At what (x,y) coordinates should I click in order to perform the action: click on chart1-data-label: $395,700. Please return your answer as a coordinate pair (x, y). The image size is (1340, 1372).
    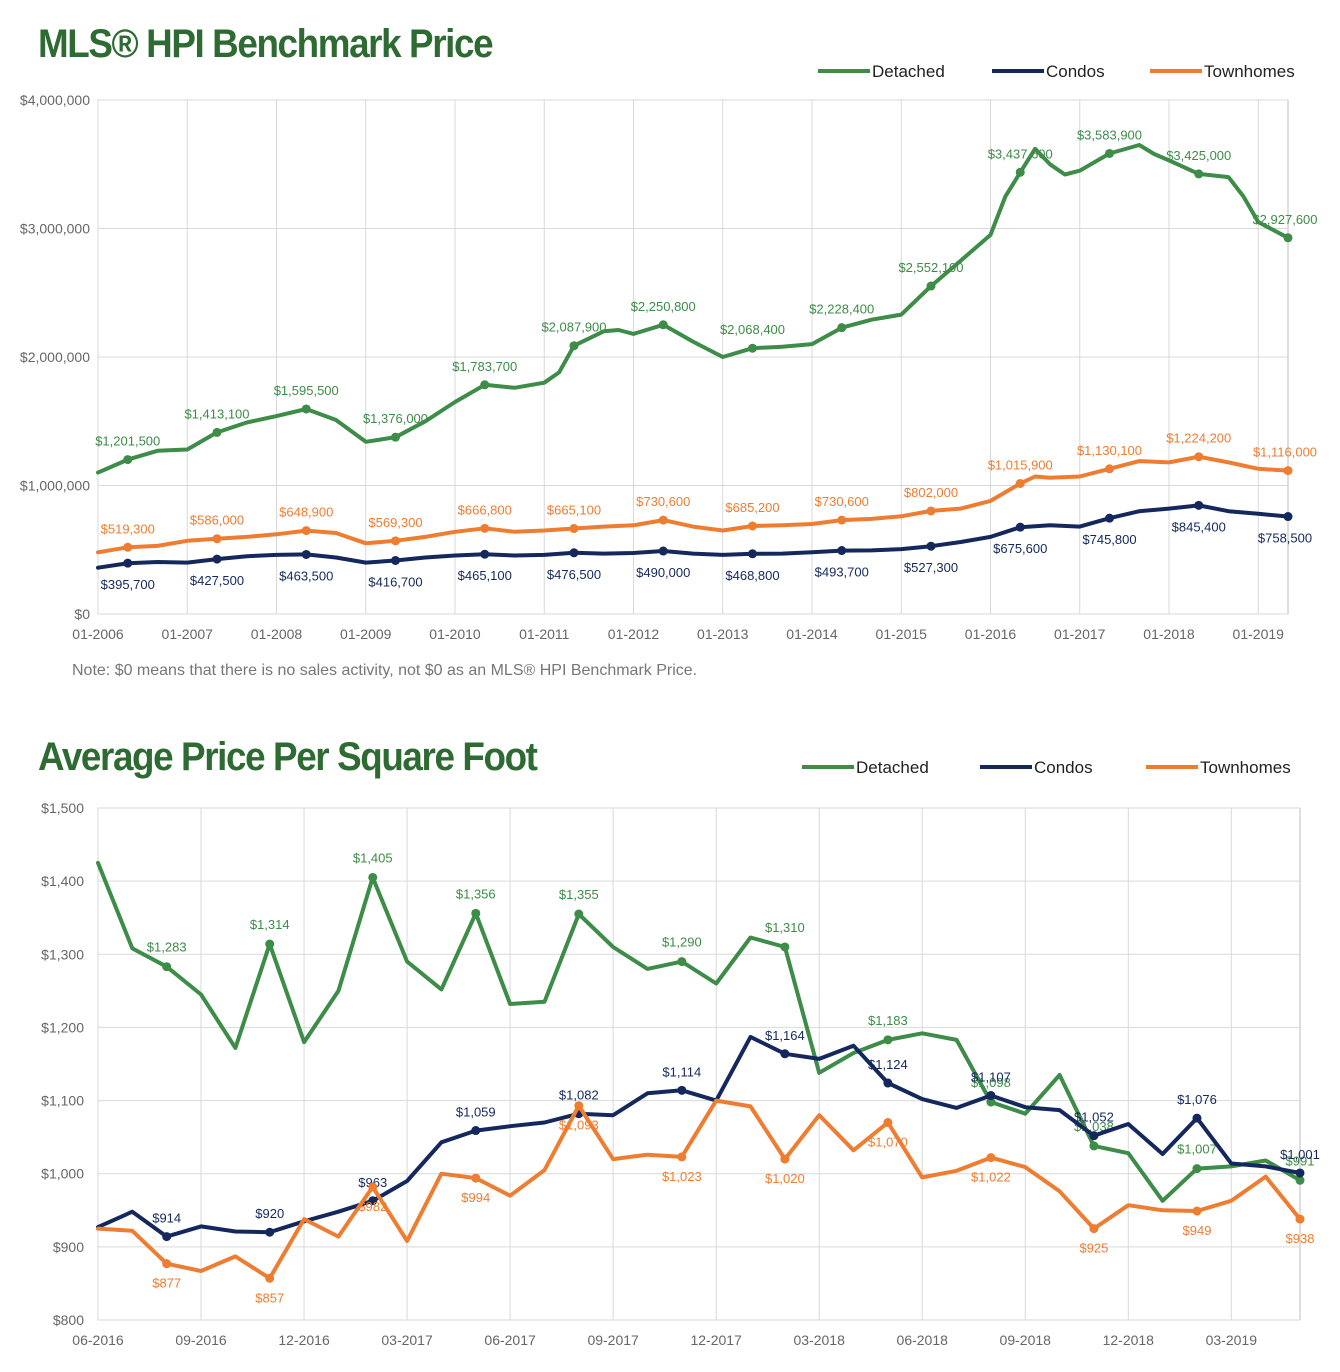
    Looking at the image, I should click on (128, 584).